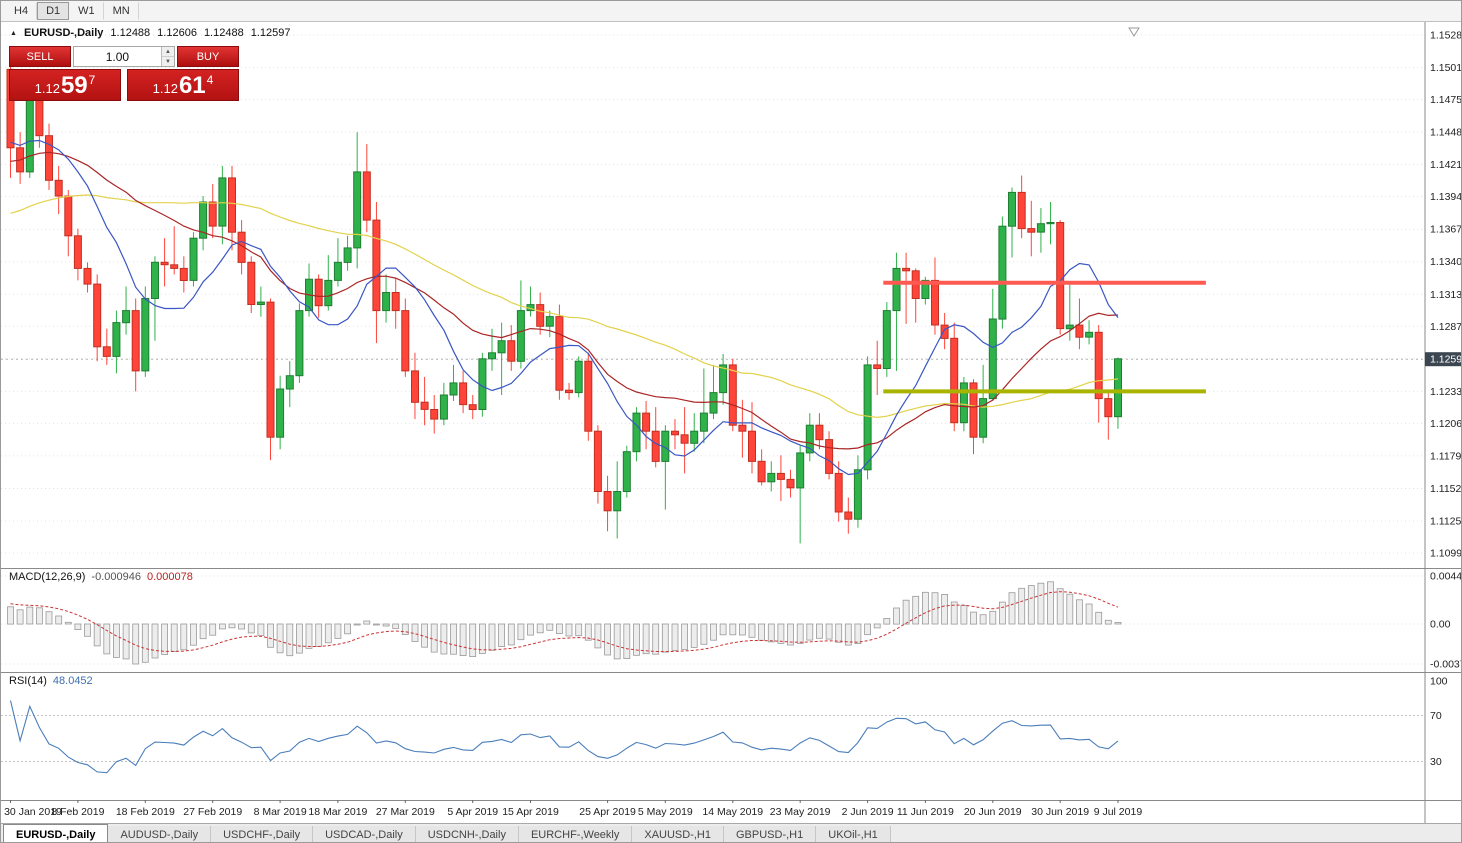 The image size is (1462, 843). Describe the element at coordinates (1440, 625) in the screenshot. I see `svg-text: 0.00` at that location.